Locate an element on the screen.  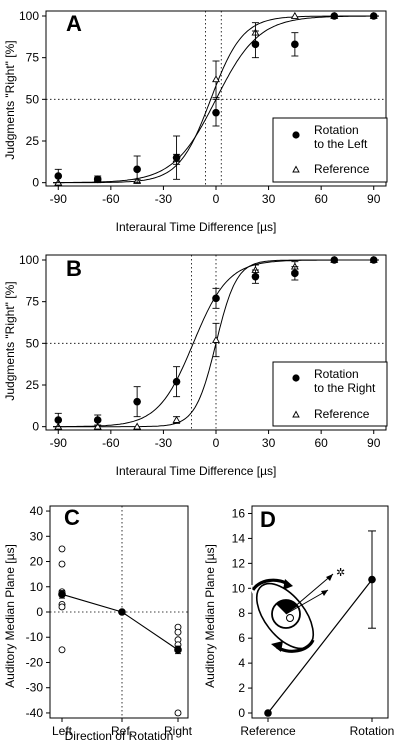
panel-b-legend-triangle-icon is located at coordinates (296, 414).